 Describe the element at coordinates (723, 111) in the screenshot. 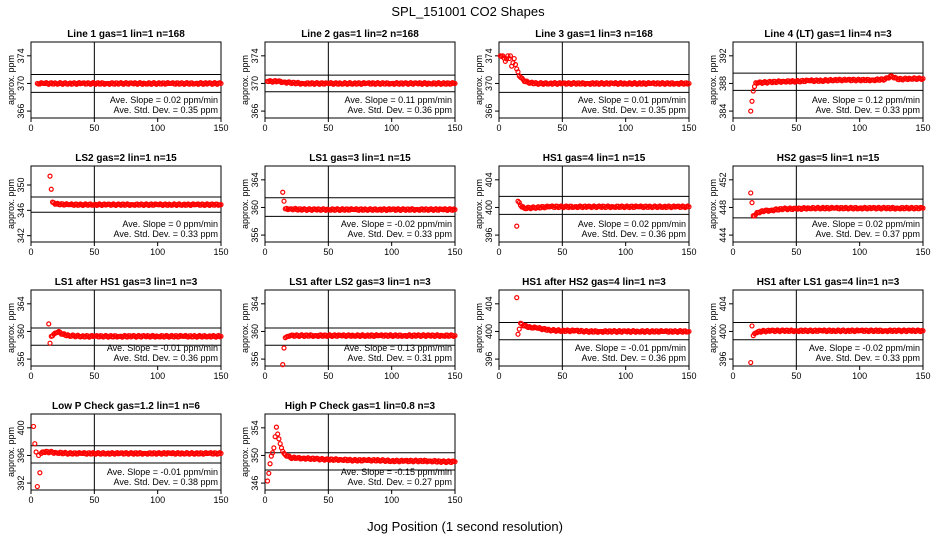

I see `y-tick-label: 384` at that location.